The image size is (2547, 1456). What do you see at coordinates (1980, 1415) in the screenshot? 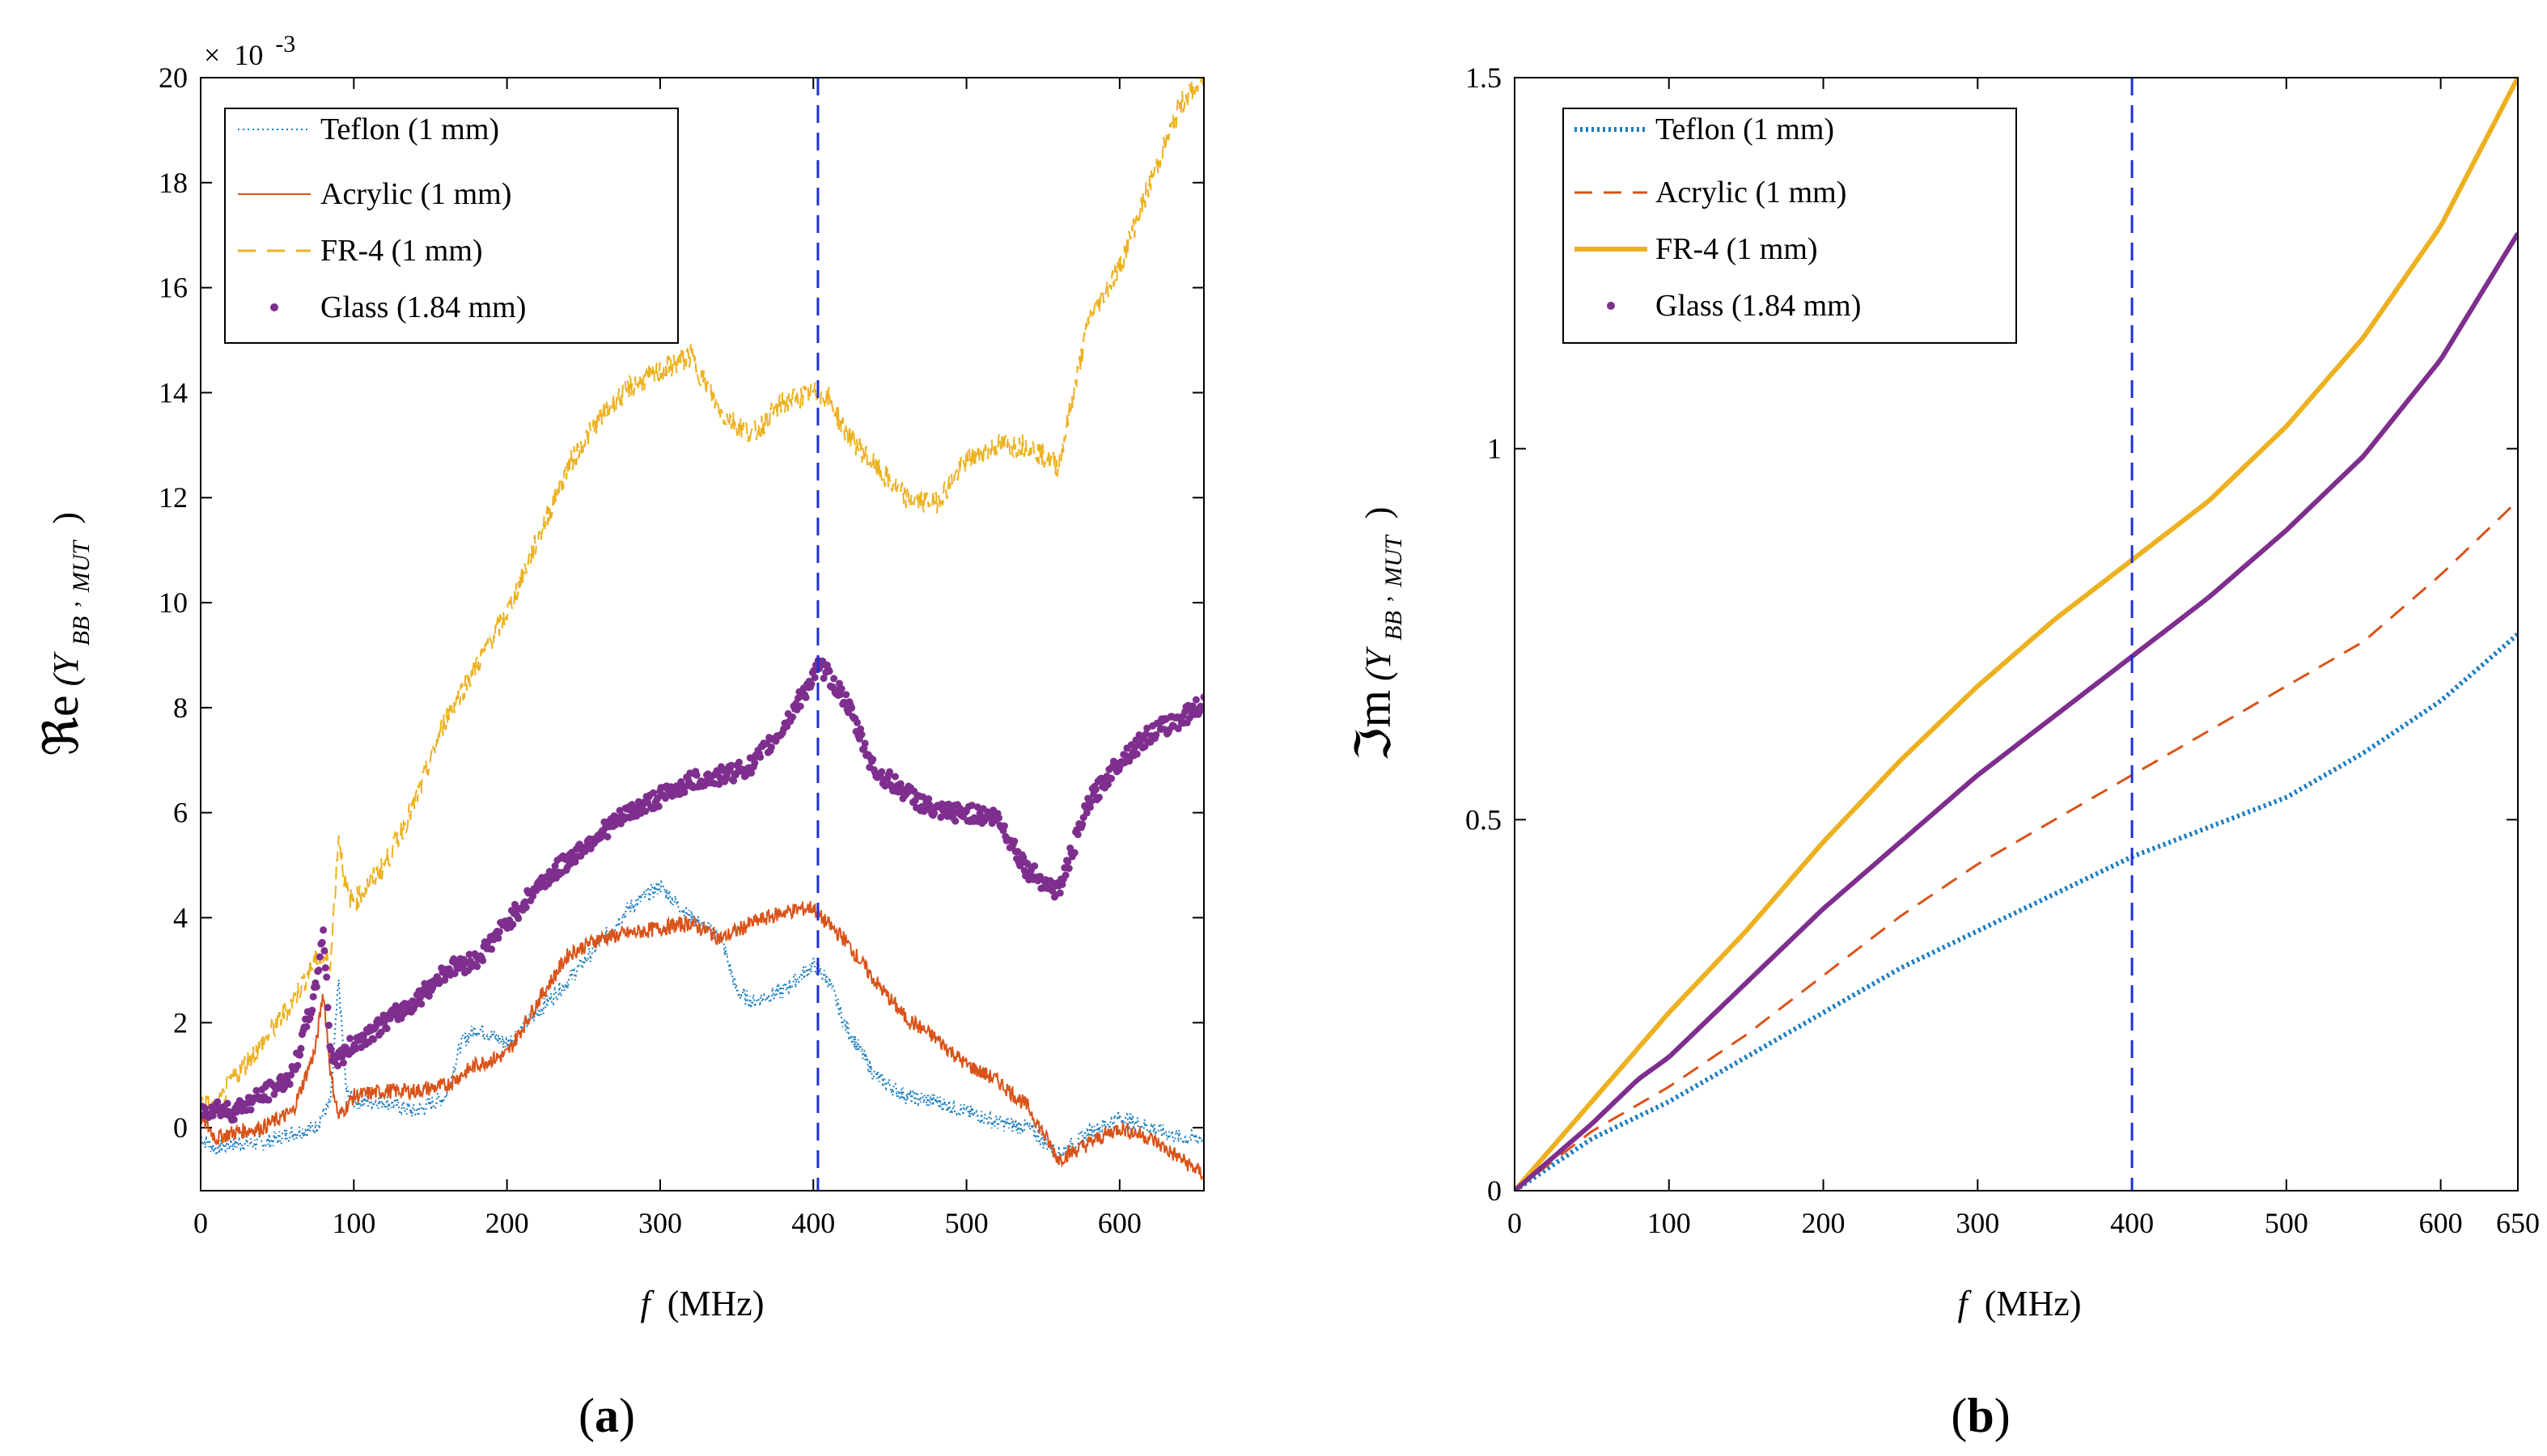
I see `chart-b-panel-letter: b` at bounding box center [1980, 1415].